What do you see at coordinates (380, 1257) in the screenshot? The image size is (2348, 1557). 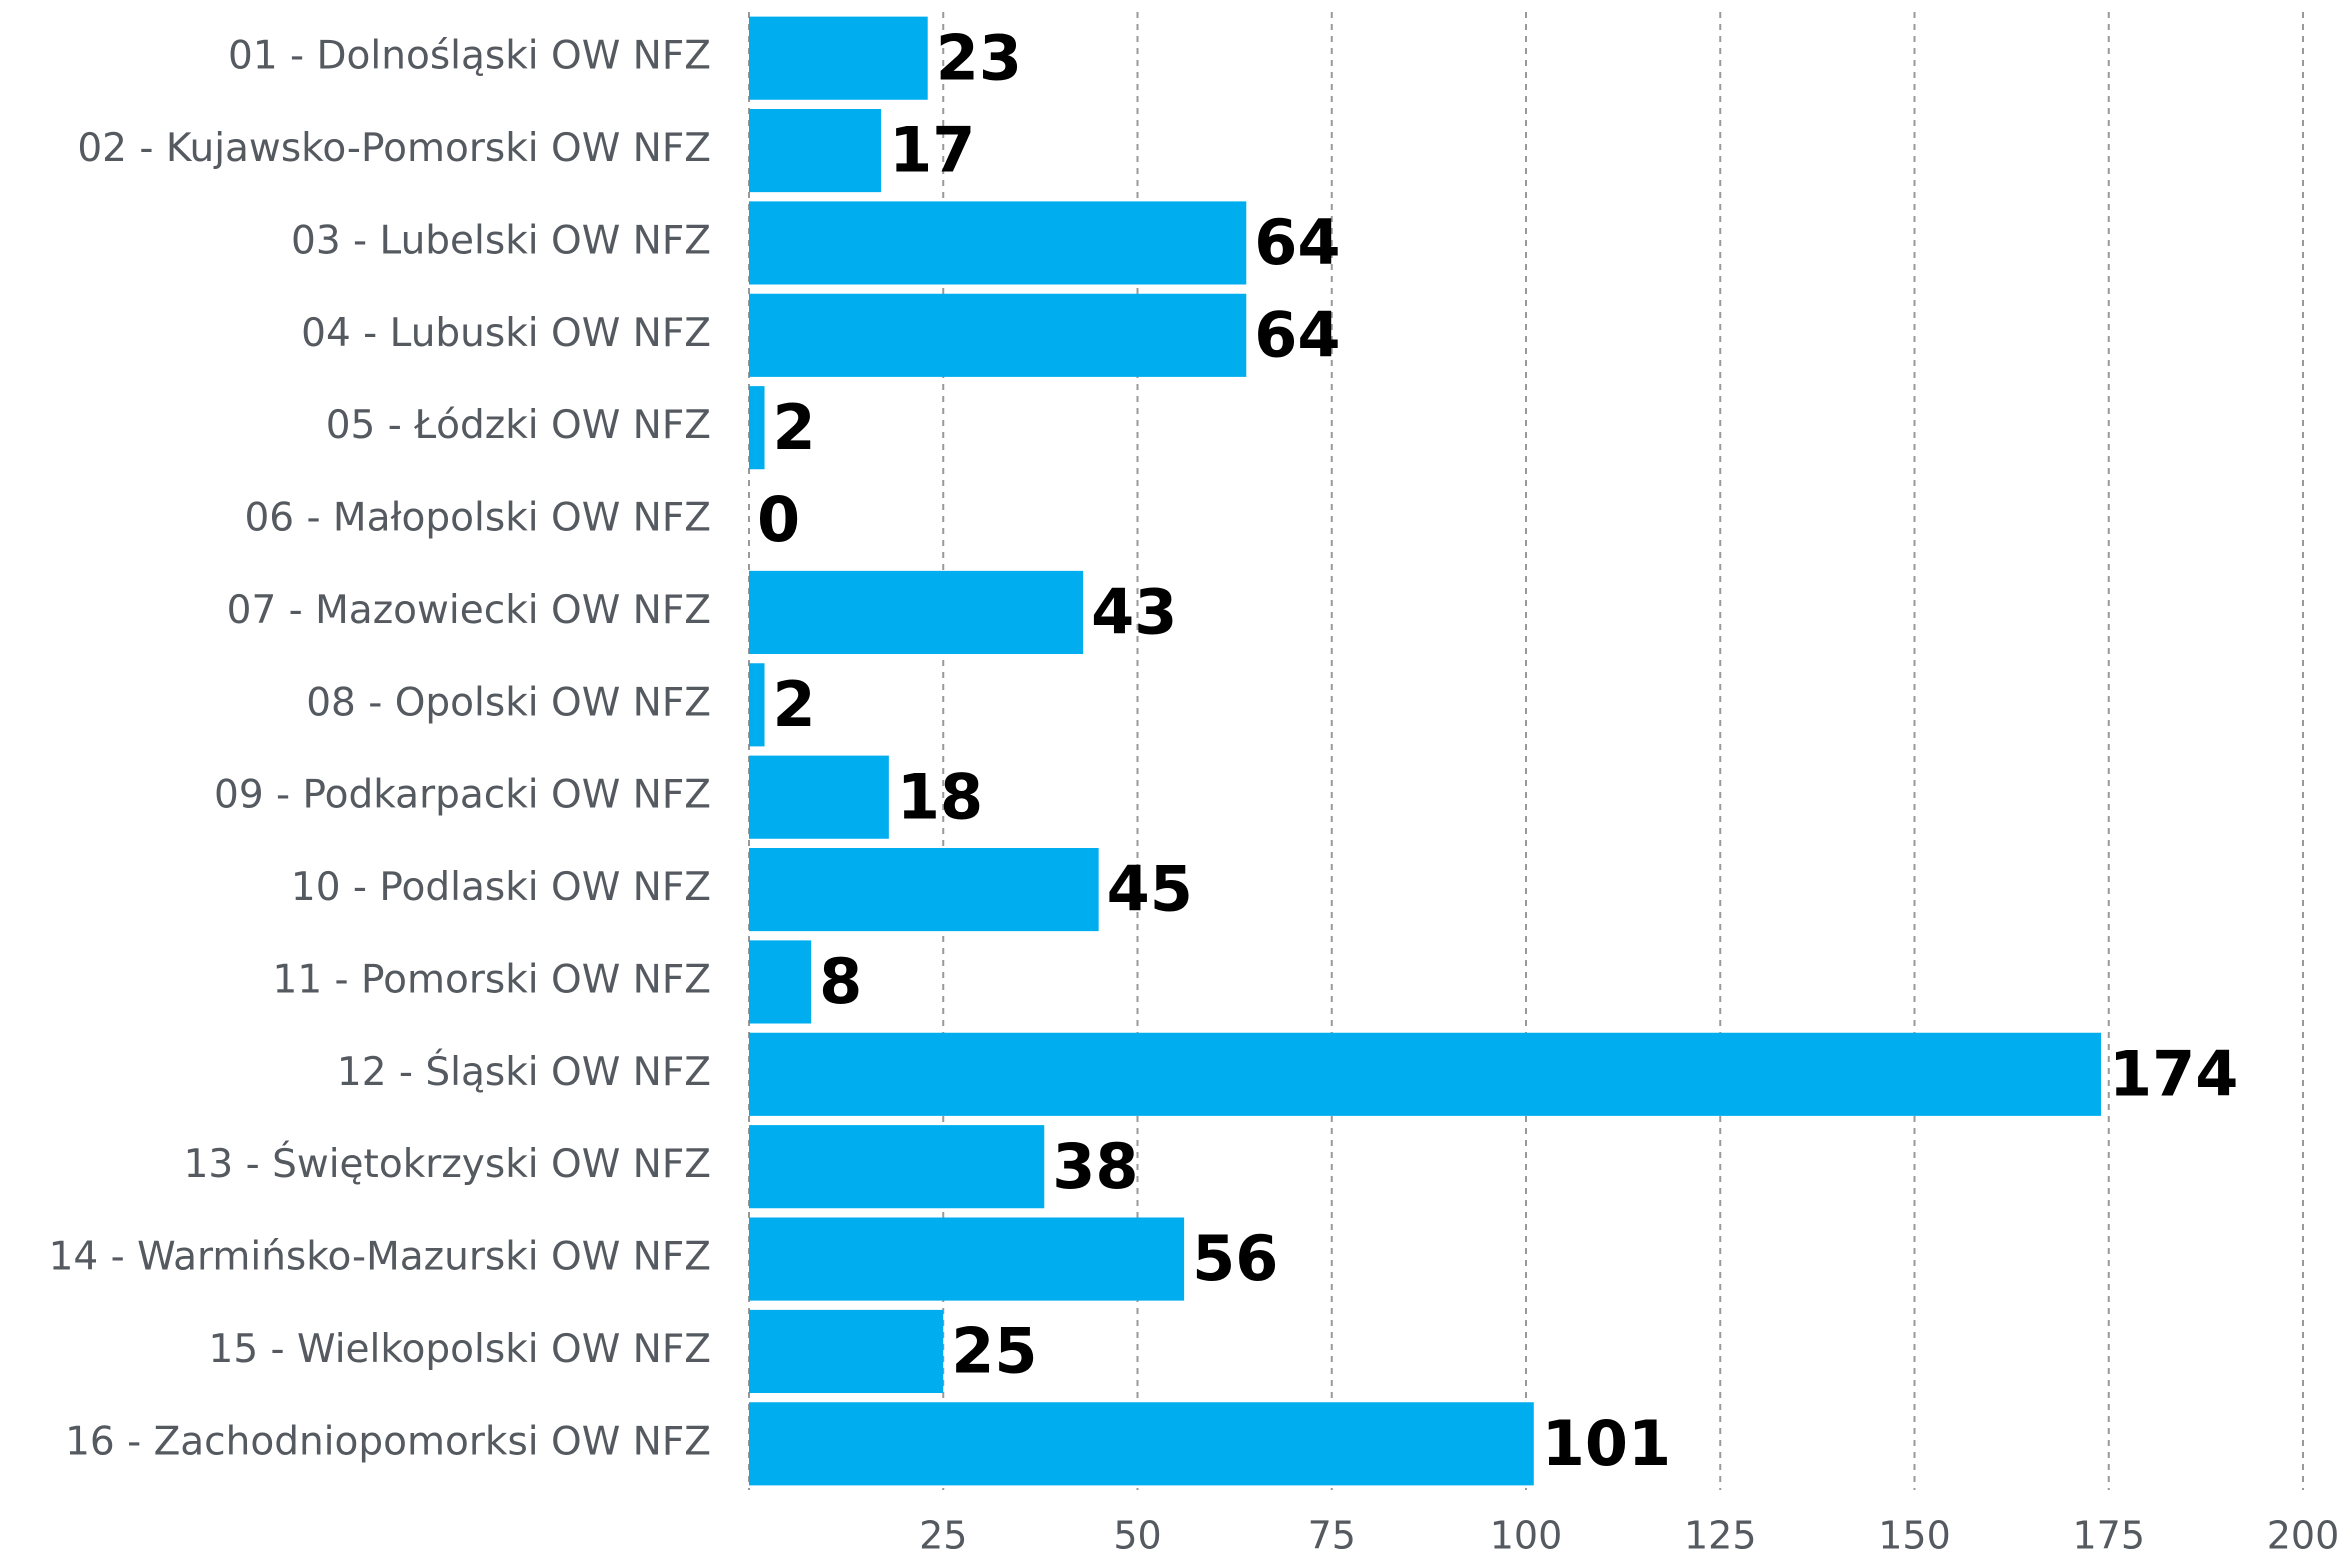 I see `y-tick-label: 14 - Warmińsko-Mazurski OW NFZ` at bounding box center [380, 1257].